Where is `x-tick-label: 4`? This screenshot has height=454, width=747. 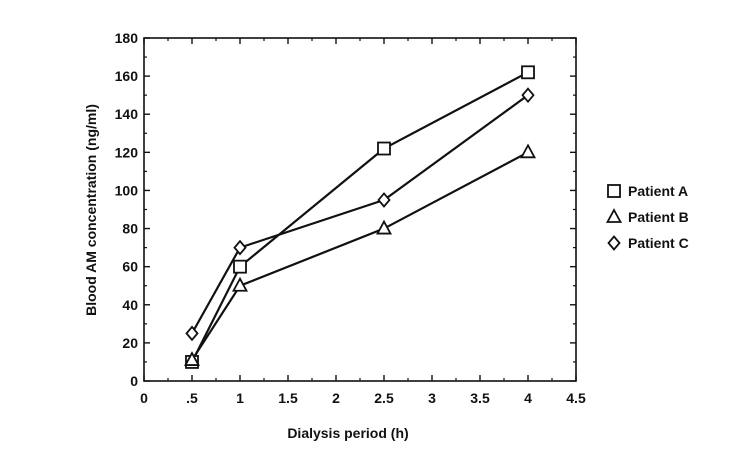 x-tick-label: 4 is located at coordinates (528, 398).